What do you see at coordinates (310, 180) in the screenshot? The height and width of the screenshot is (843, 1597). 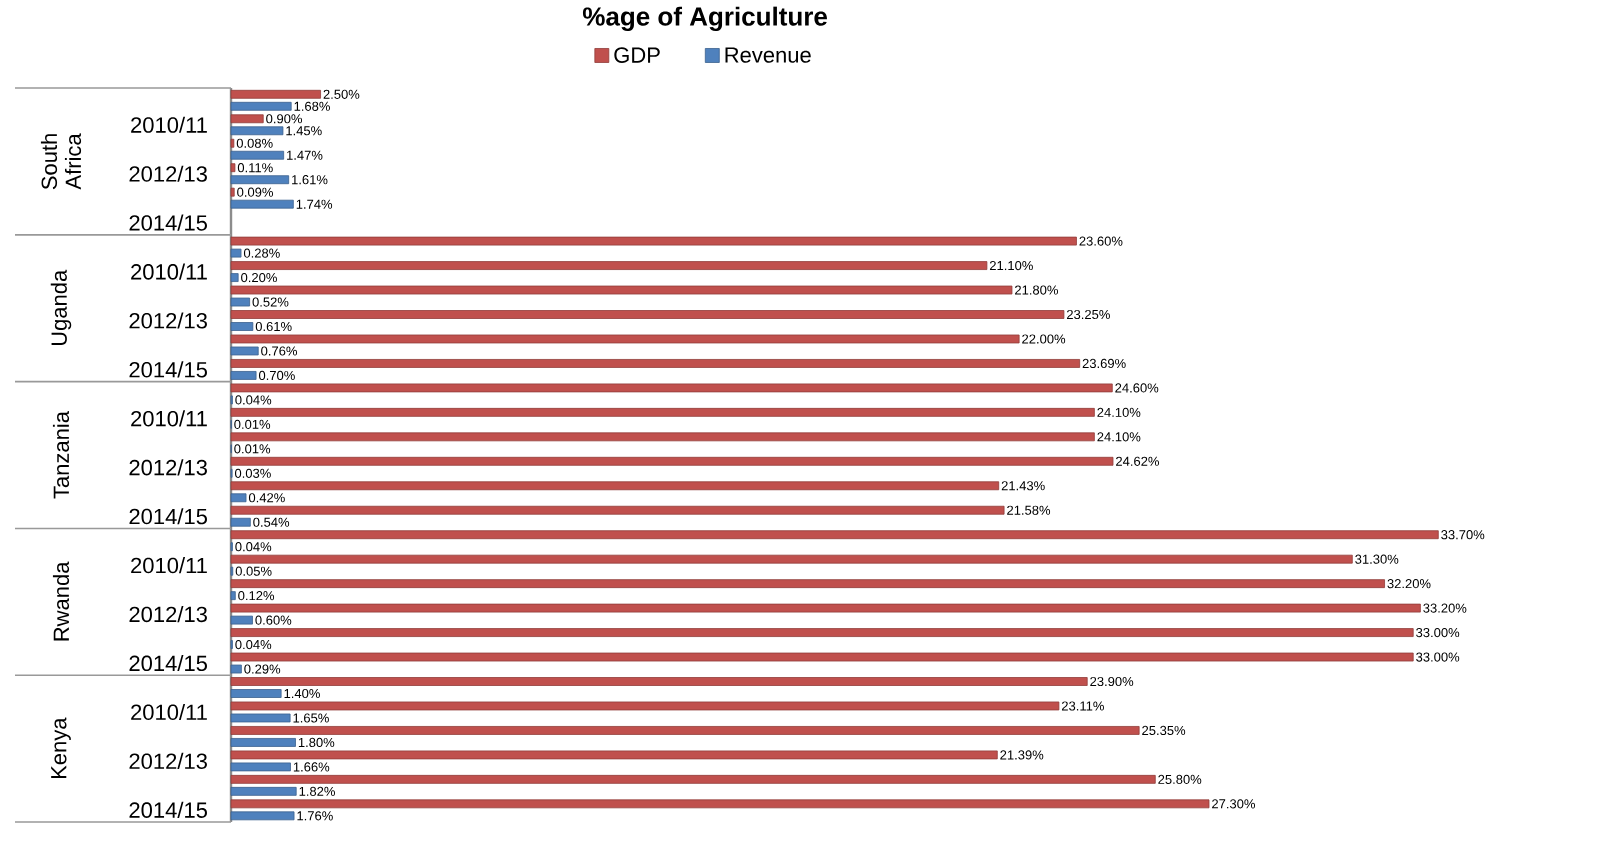 I see `data-label: 1.61%` at bounding box center [310, 180].